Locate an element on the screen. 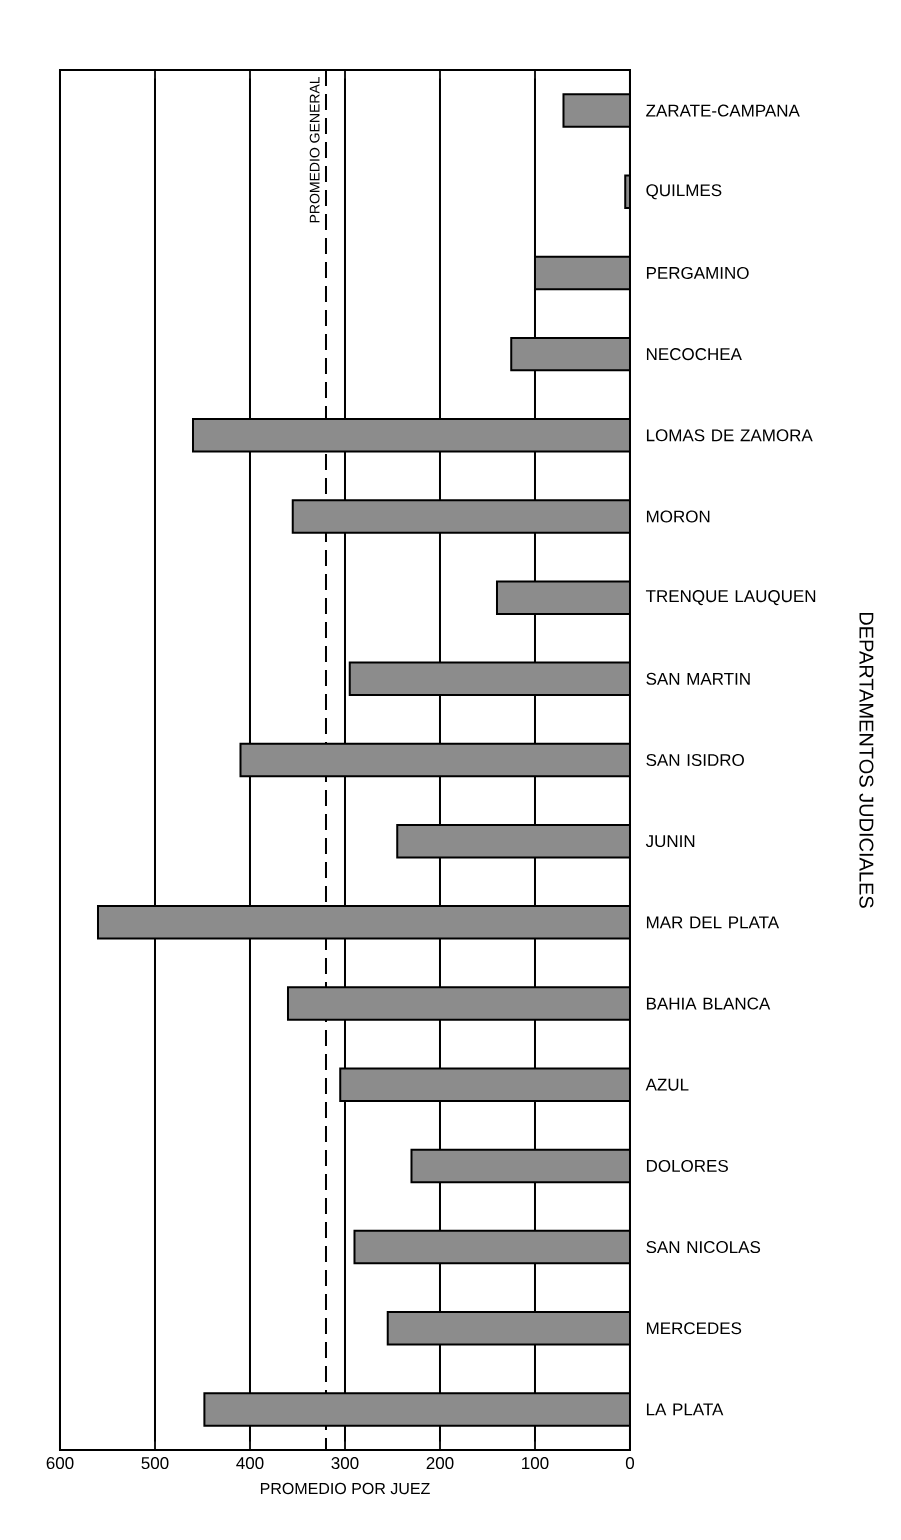 The image size is (901, 1540). y-tick-label: LOMAS DE ZAMORA is located at coordinates (729, 435).